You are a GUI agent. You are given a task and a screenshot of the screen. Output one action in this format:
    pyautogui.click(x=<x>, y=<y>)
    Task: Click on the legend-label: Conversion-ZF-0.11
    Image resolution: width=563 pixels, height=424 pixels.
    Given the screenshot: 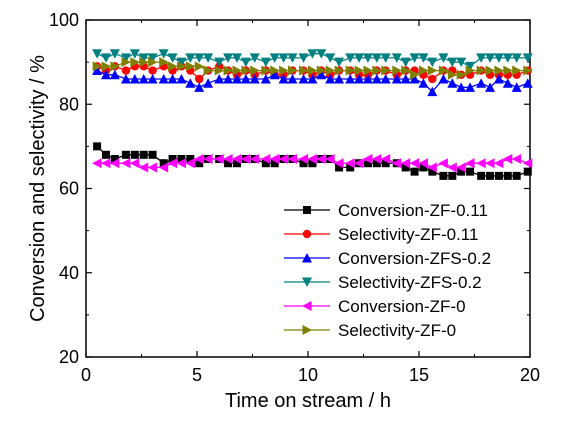 What is the action you would take?
    pyautogui.click(x=413, y=210)
    